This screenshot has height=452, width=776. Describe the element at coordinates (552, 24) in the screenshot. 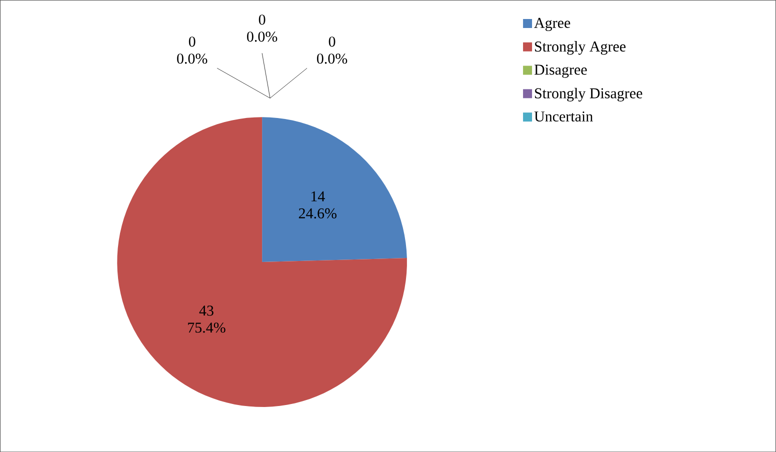

I see `legend-label: Agree` at that location.